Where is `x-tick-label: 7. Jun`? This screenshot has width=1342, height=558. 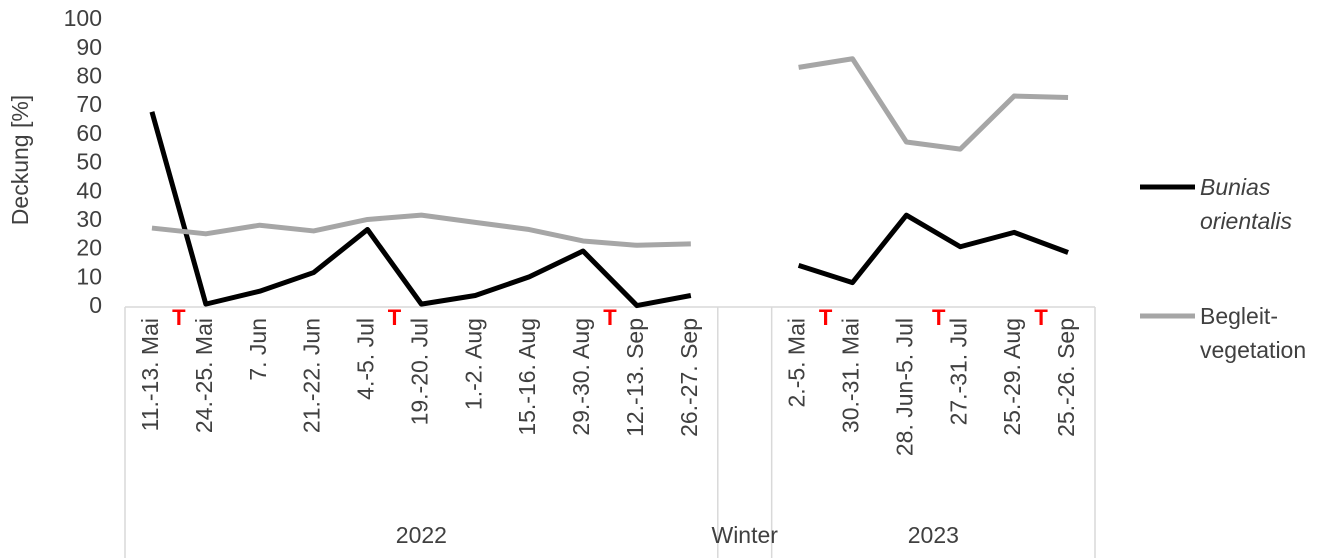 x-tick-label: 7. Jun is located at coordinates (258, 349).